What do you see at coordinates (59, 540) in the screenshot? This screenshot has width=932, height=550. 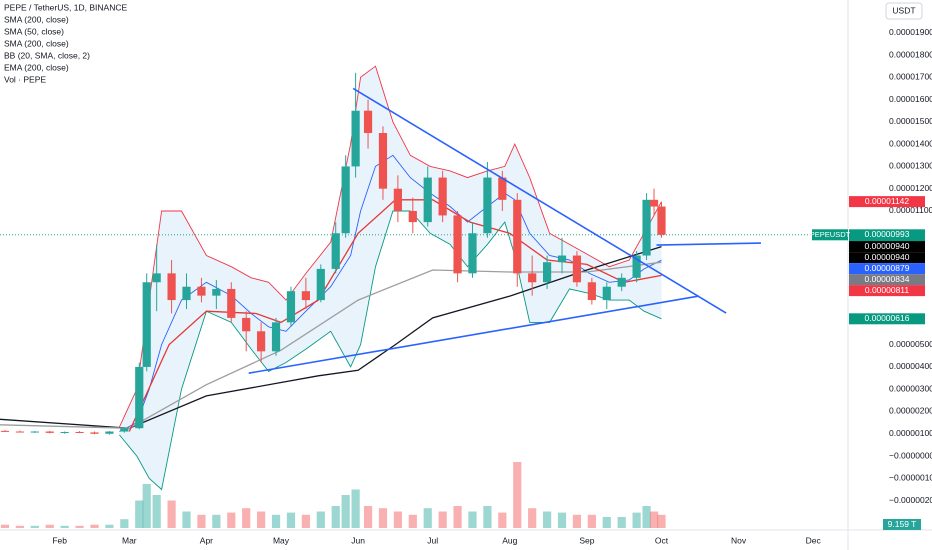 I see `x-tick-label: Feb` at bounding box center [59, 540].